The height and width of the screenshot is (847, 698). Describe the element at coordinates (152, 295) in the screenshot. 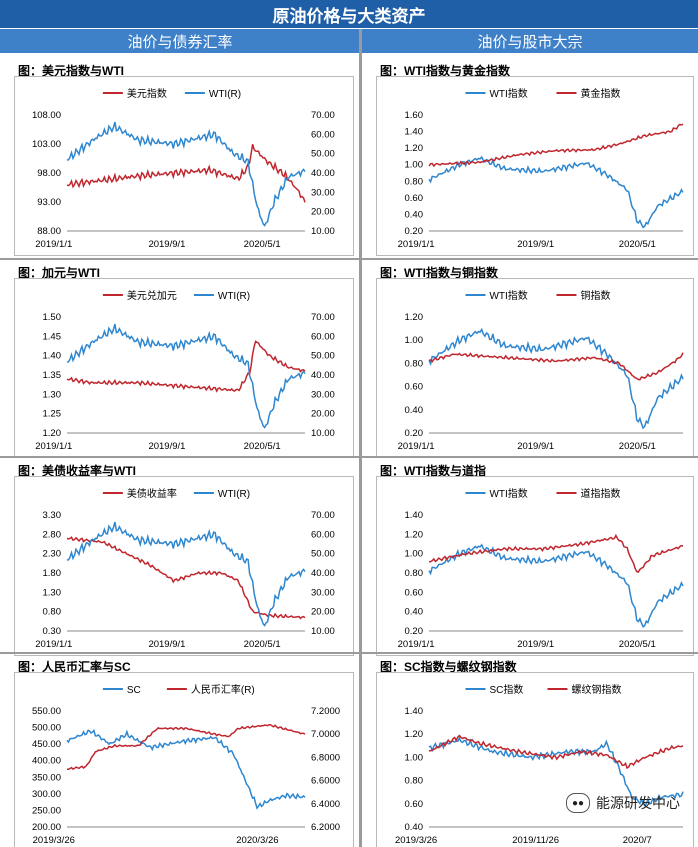

I see `legend-label: 美元兑加元` at that location.